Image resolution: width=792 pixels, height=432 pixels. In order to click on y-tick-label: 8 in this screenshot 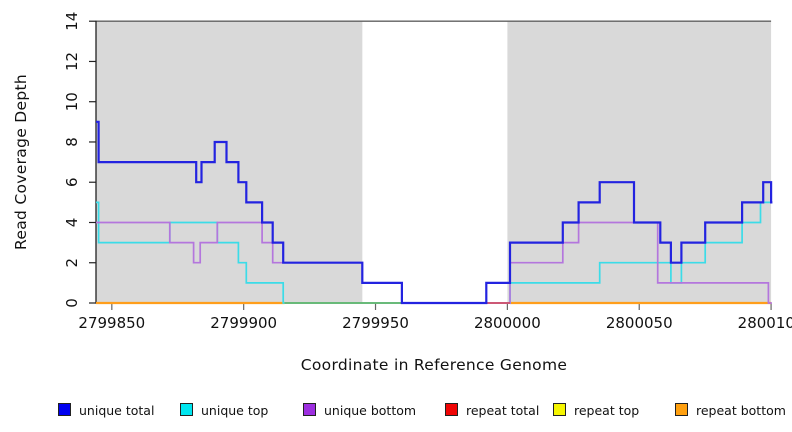, I will do `click(72, 142)`.